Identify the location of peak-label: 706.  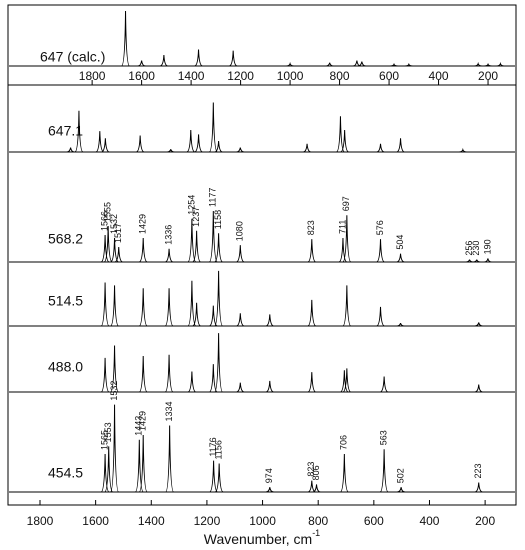
(344, 442).